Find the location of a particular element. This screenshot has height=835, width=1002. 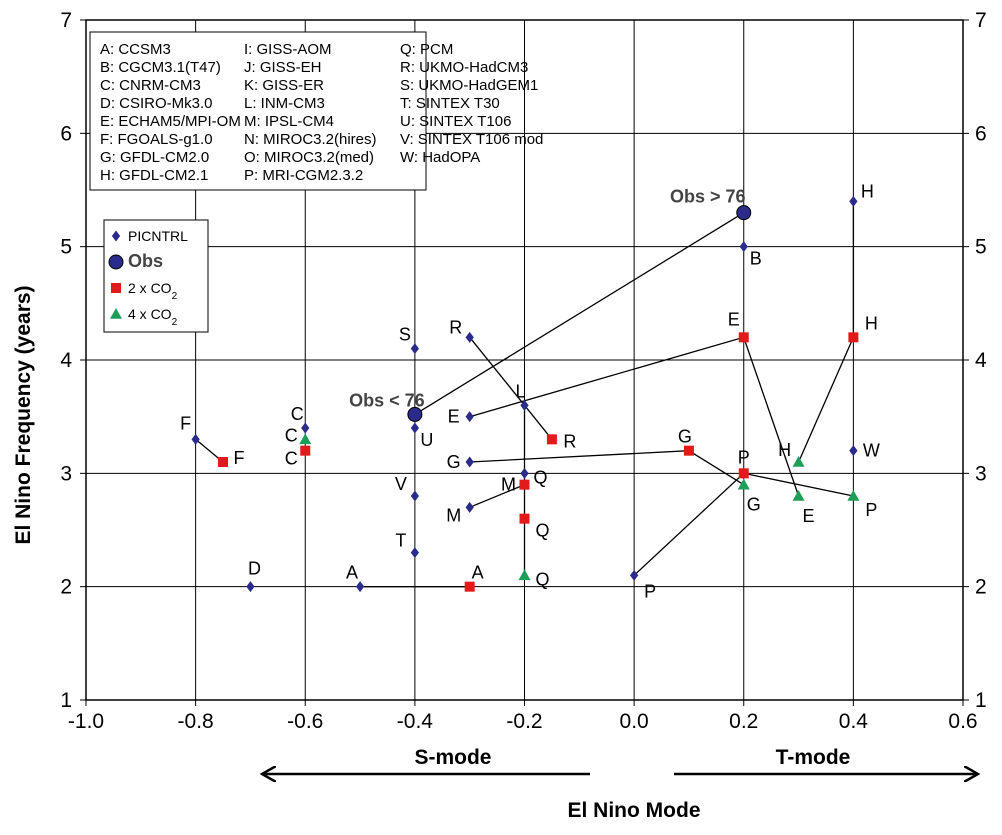

y-tick-label-left: 6 is located at coordinates (66, 133).